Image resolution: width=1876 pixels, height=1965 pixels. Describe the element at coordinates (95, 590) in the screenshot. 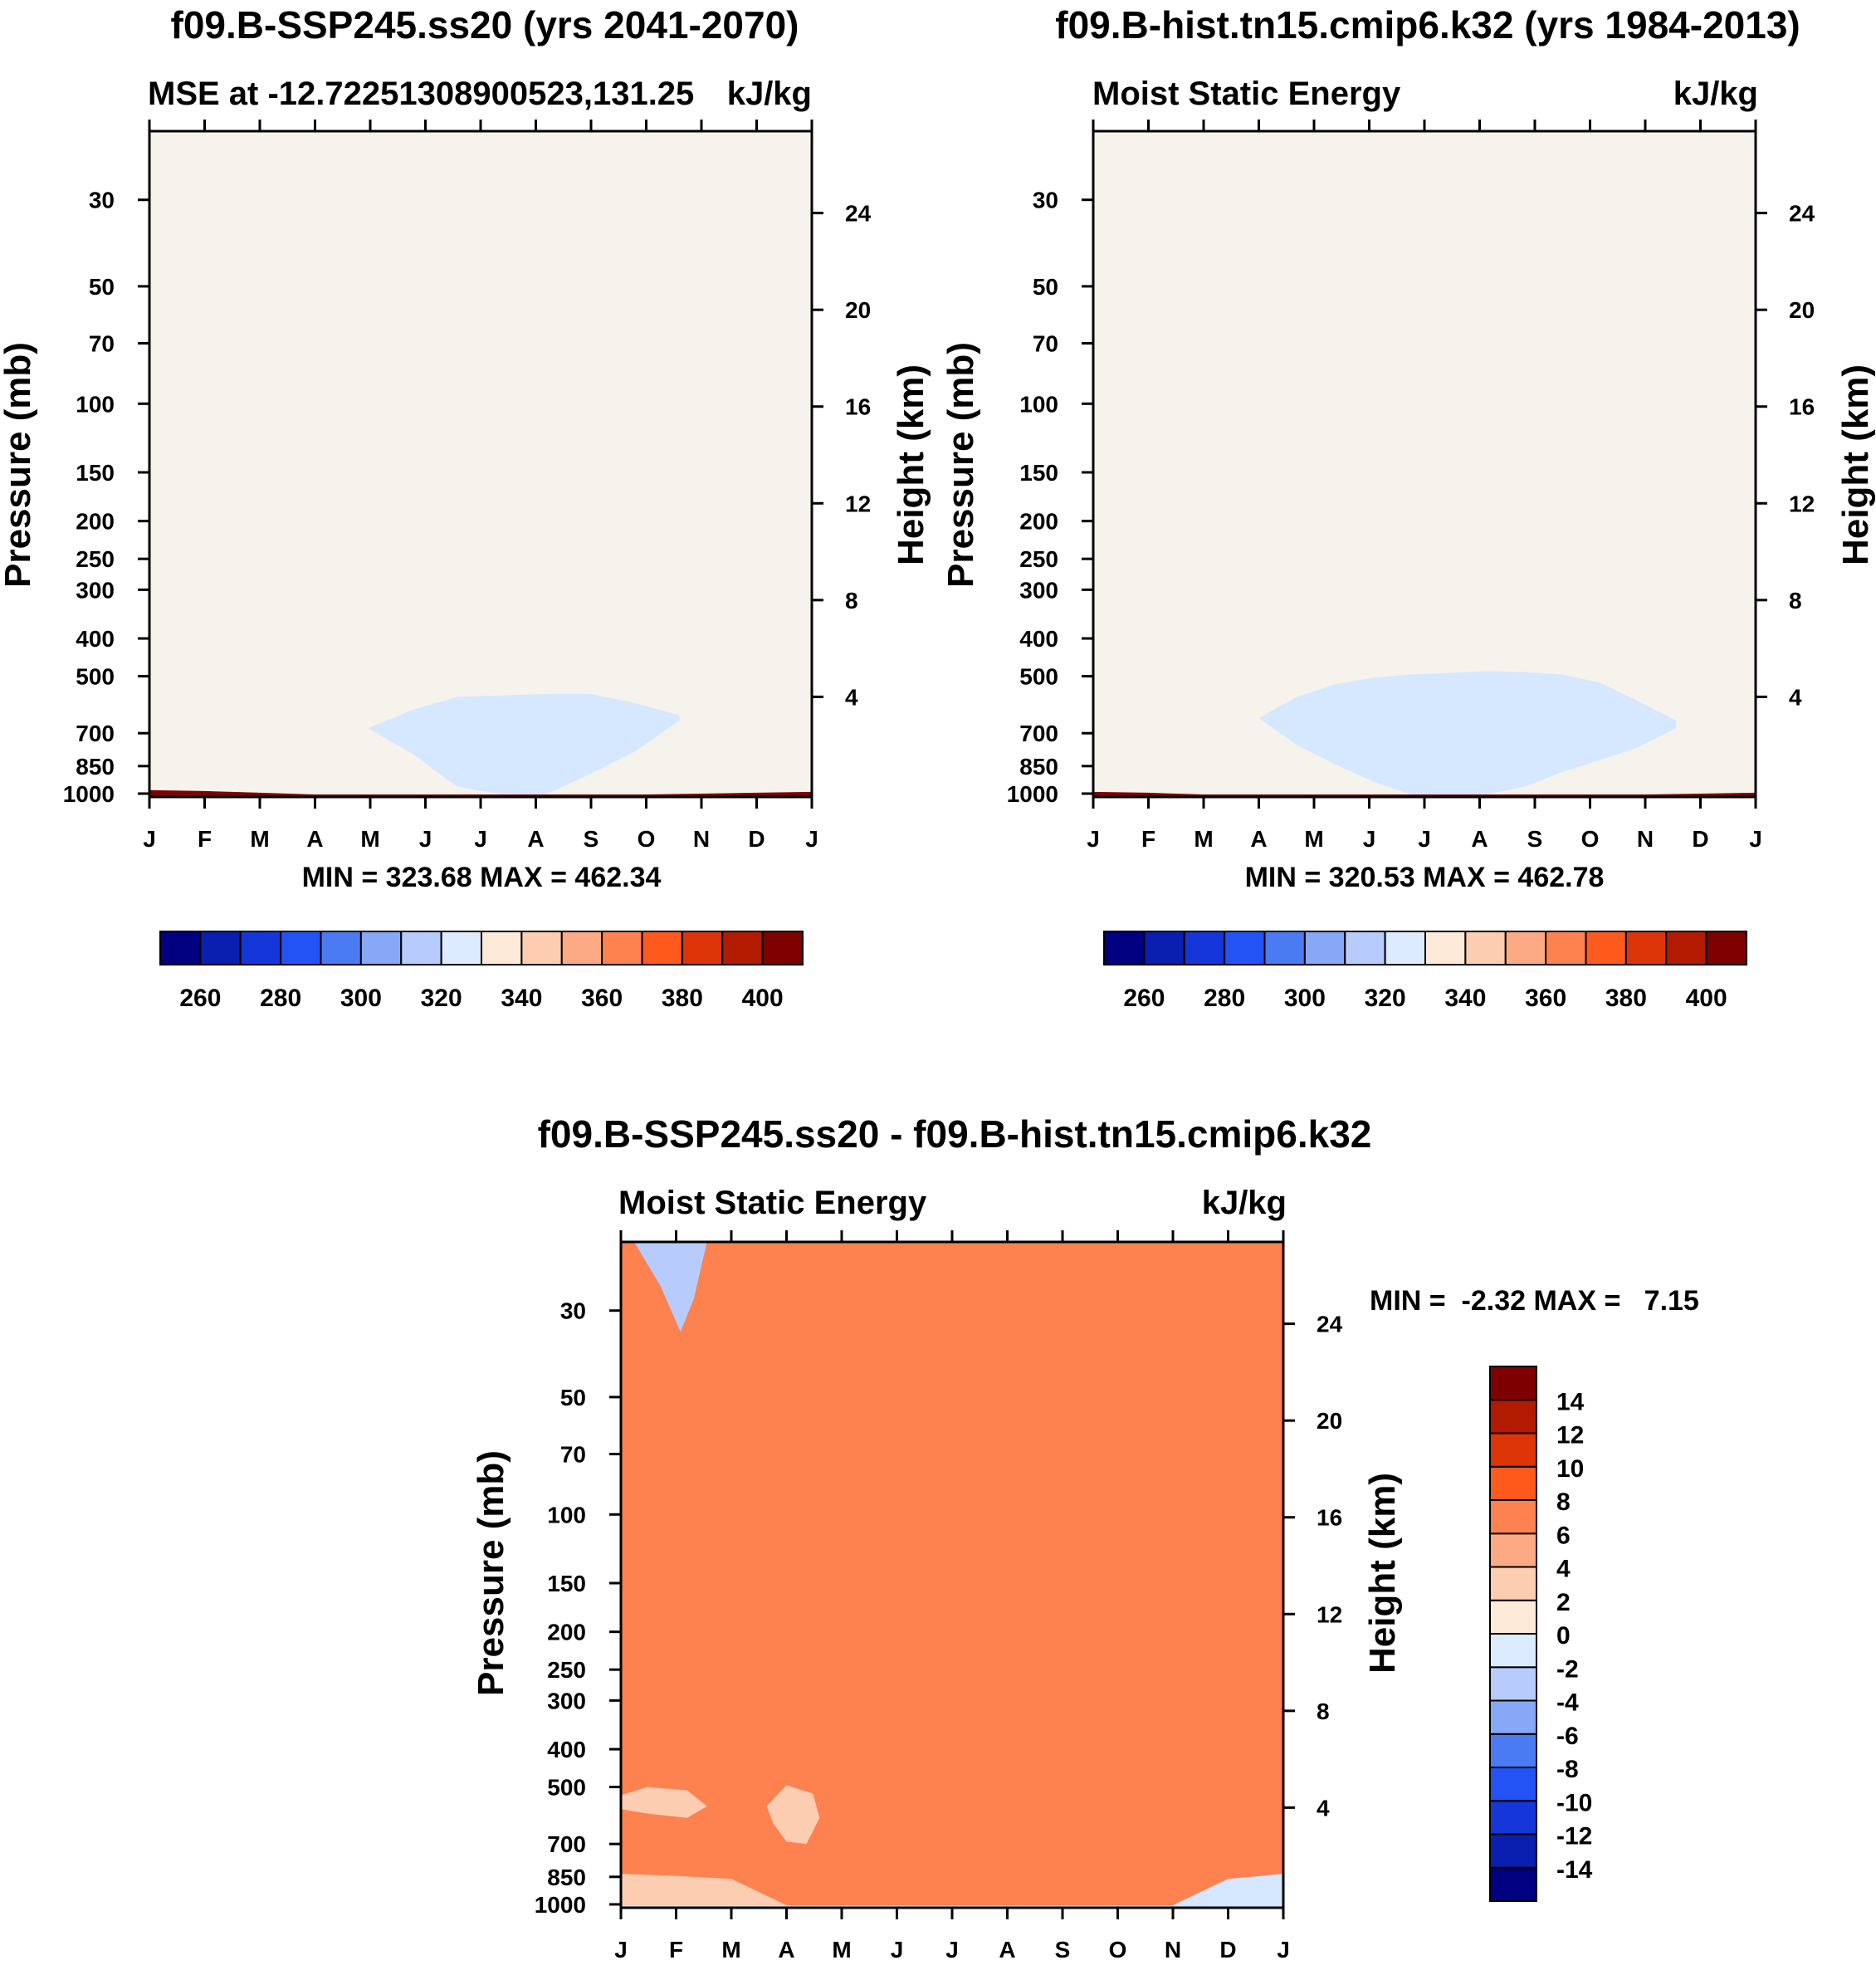

I see `y-tick-label: 300` at that location.